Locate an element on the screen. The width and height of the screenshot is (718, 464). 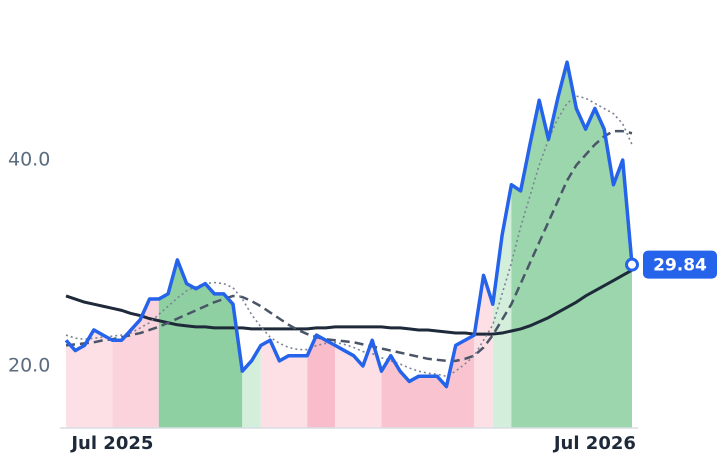
x-tick-label: Jul 2025 is located at coordinates (111, 443).